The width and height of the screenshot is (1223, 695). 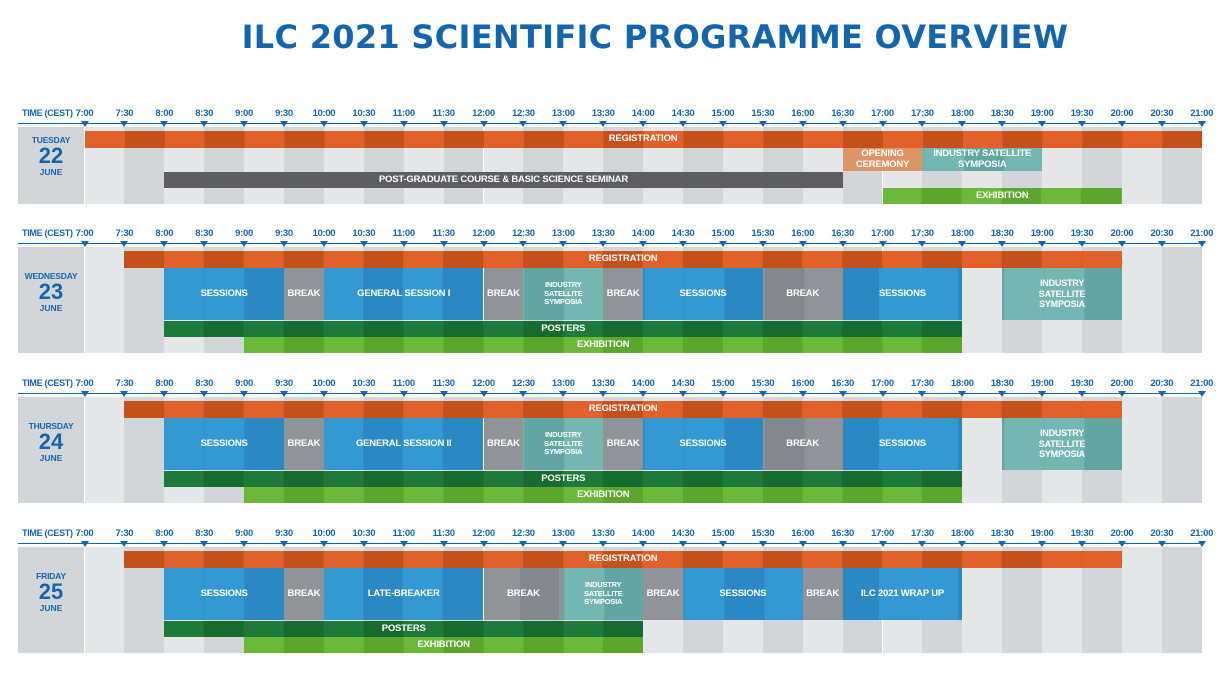 What do you see at coordinates (610, 243) in the screenshot?
I see `time-axis-line` at bounding box center [610, 243].